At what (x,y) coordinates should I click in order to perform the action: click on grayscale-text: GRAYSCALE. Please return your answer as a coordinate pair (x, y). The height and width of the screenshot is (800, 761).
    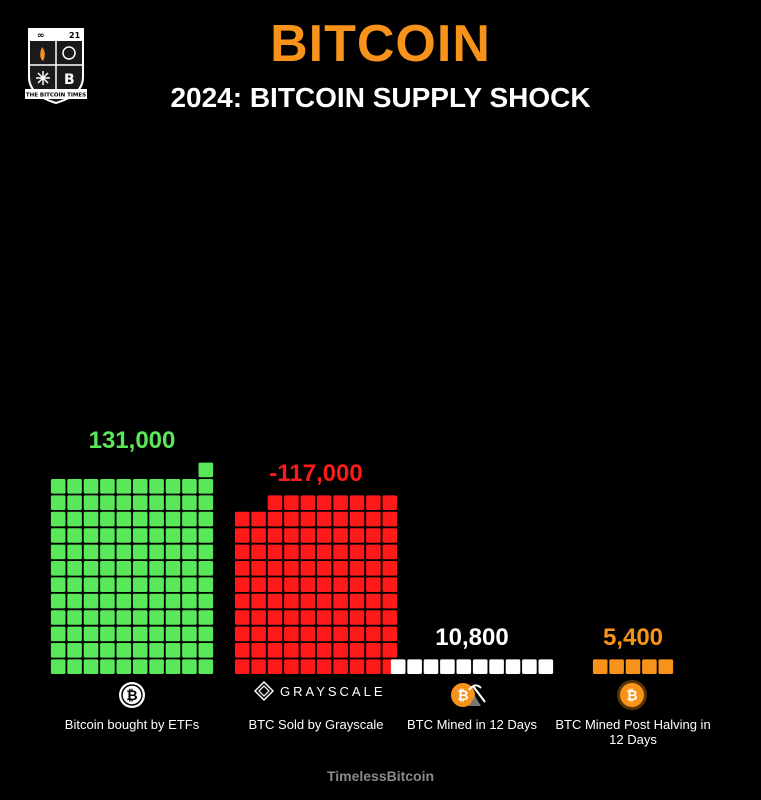
    Looking at the image, I should click on (333, 691).